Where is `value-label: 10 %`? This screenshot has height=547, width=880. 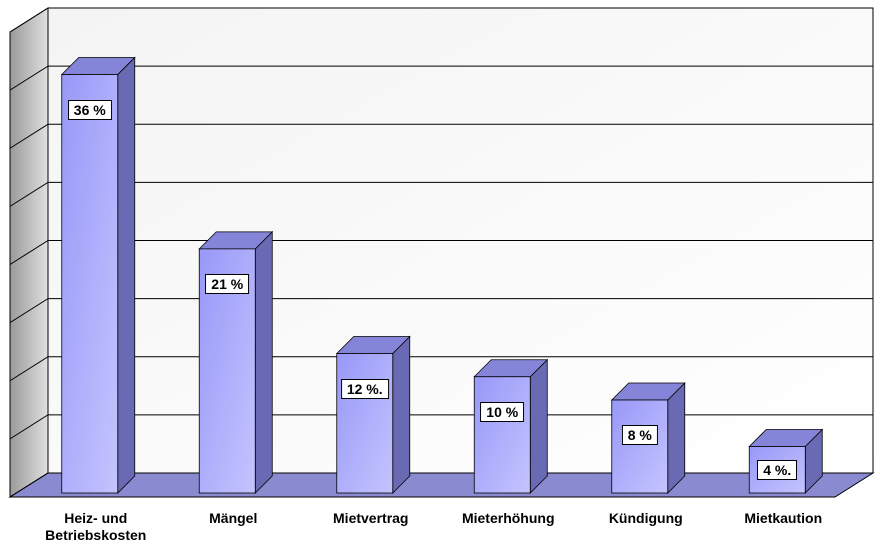
value-label: 10 % is located at coordinates (502, 411).